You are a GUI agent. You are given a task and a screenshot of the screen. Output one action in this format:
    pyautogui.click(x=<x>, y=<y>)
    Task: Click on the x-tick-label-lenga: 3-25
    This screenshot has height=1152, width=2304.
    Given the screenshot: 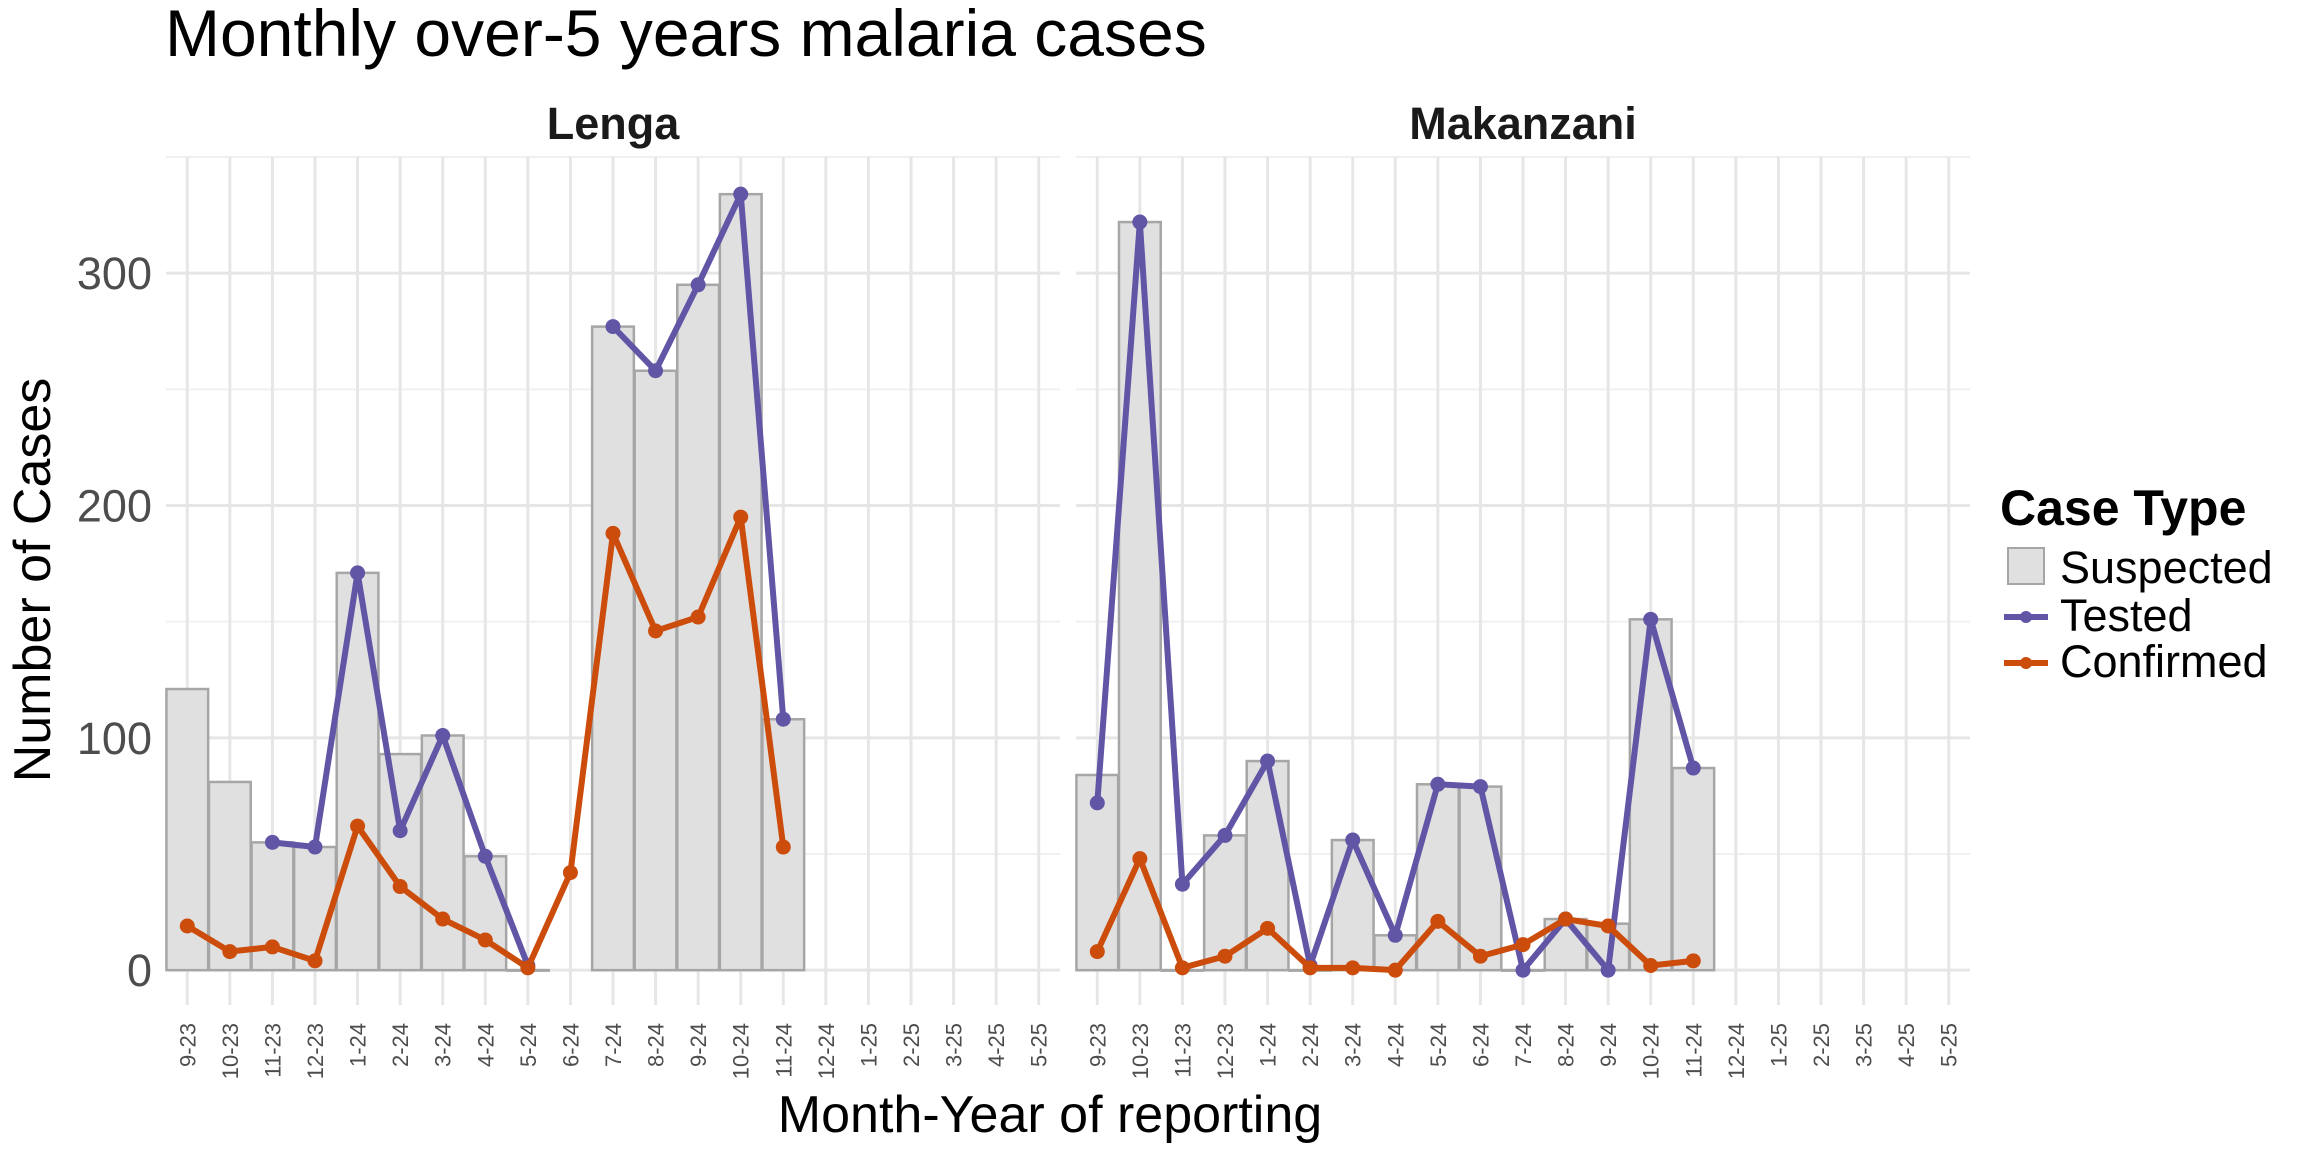 What is the action you would take?
    pyautogui.click(x=954, y=1045)
    